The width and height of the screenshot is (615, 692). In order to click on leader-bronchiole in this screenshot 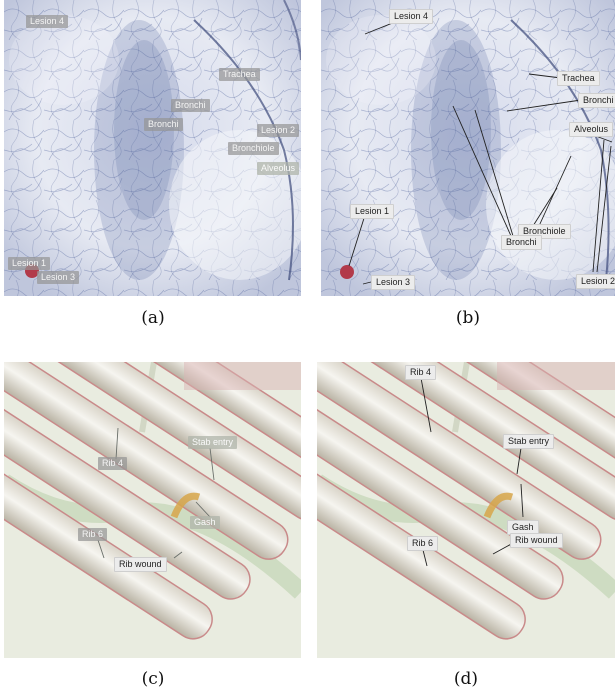, I will do `click(555, 191)`.